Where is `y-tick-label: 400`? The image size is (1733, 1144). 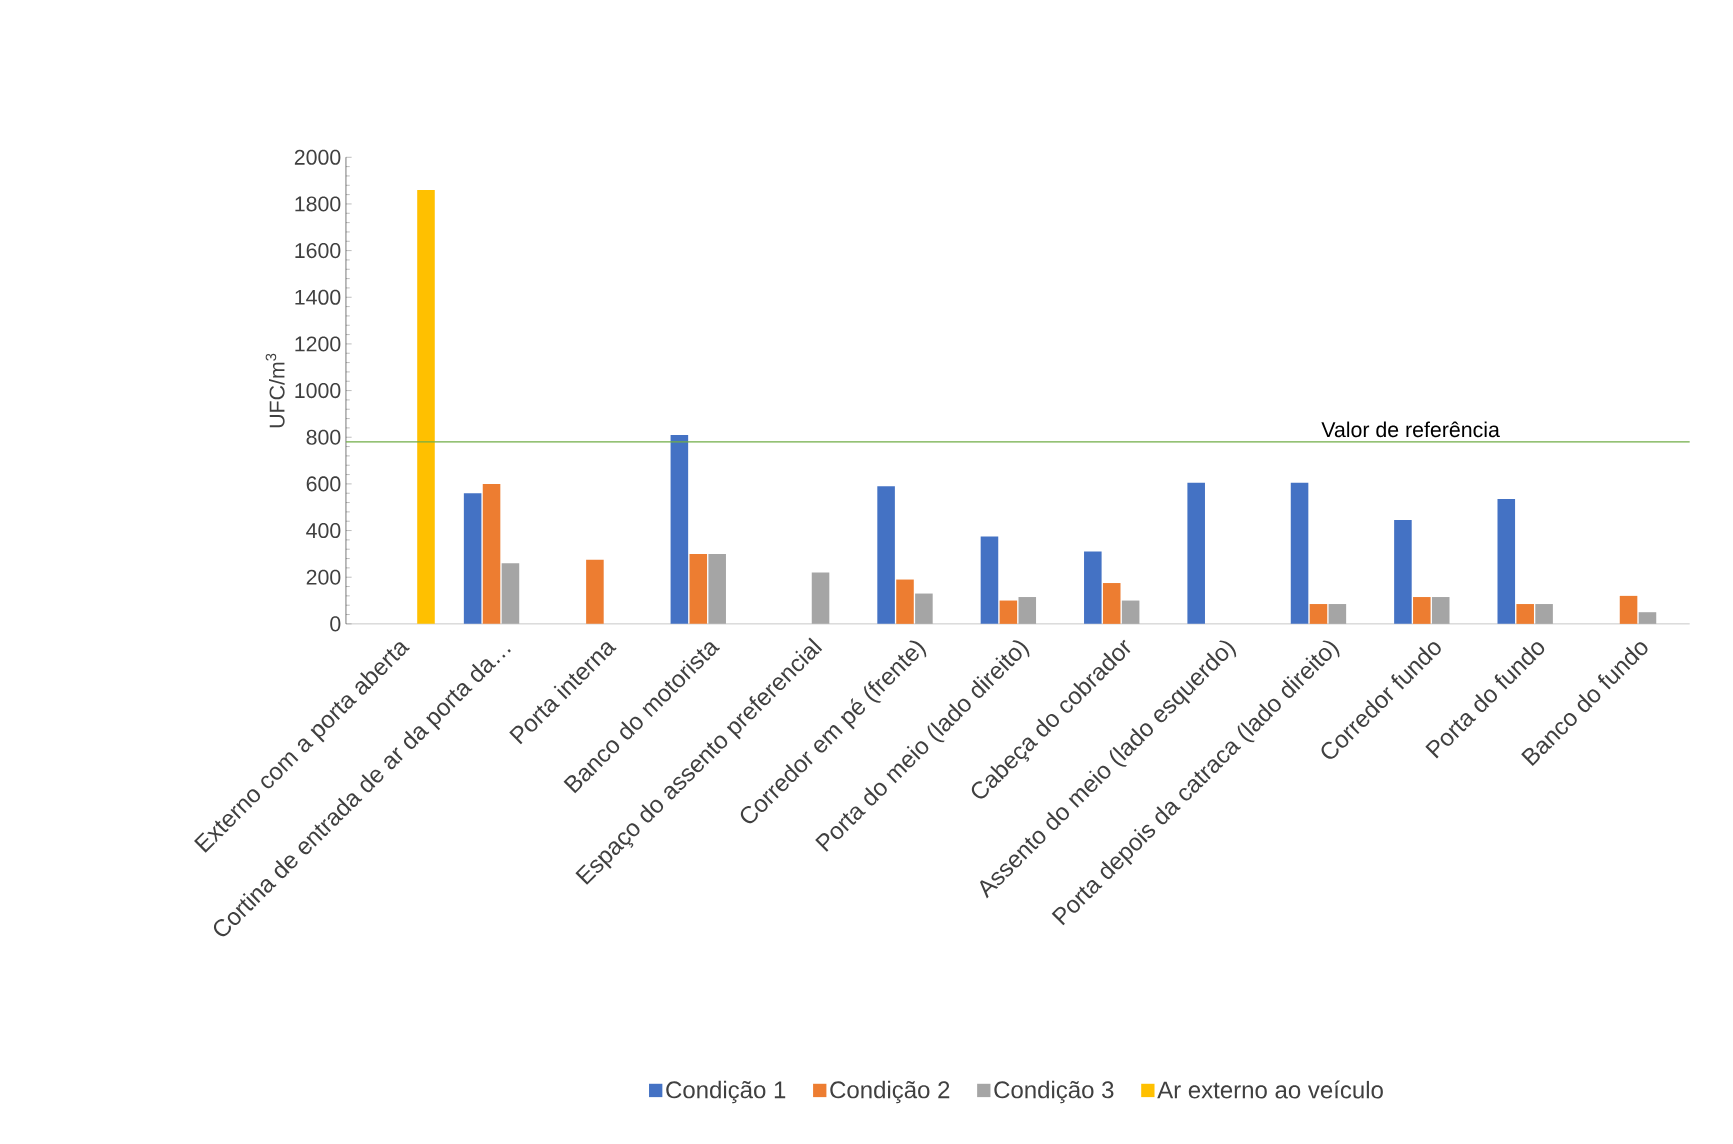
y-tick-label: 400 is located at coordinates (323, 531).